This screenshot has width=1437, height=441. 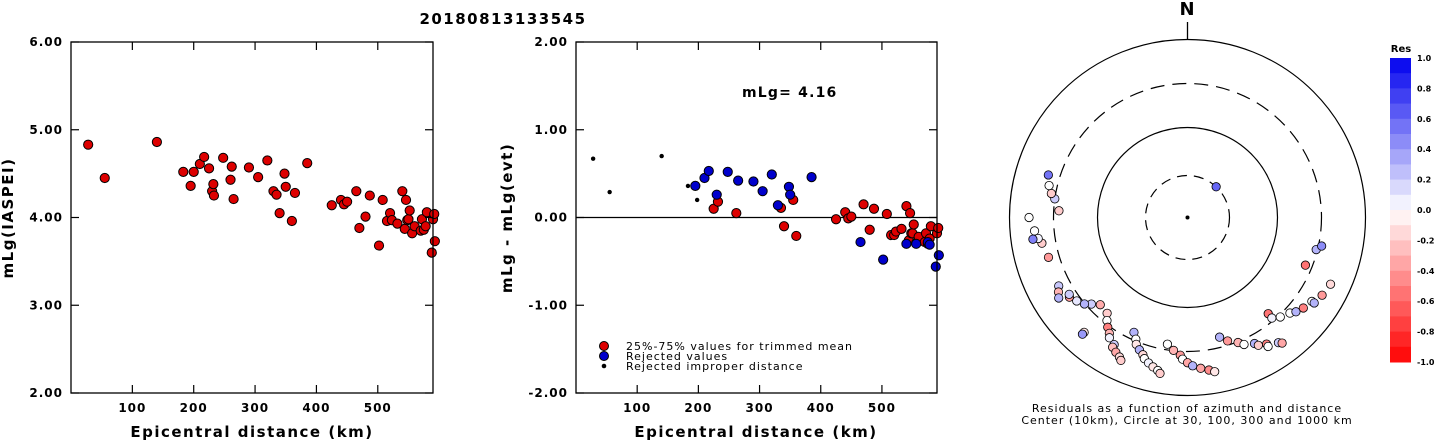 I want to click on ring-100km, so click(x=1187, y=217).